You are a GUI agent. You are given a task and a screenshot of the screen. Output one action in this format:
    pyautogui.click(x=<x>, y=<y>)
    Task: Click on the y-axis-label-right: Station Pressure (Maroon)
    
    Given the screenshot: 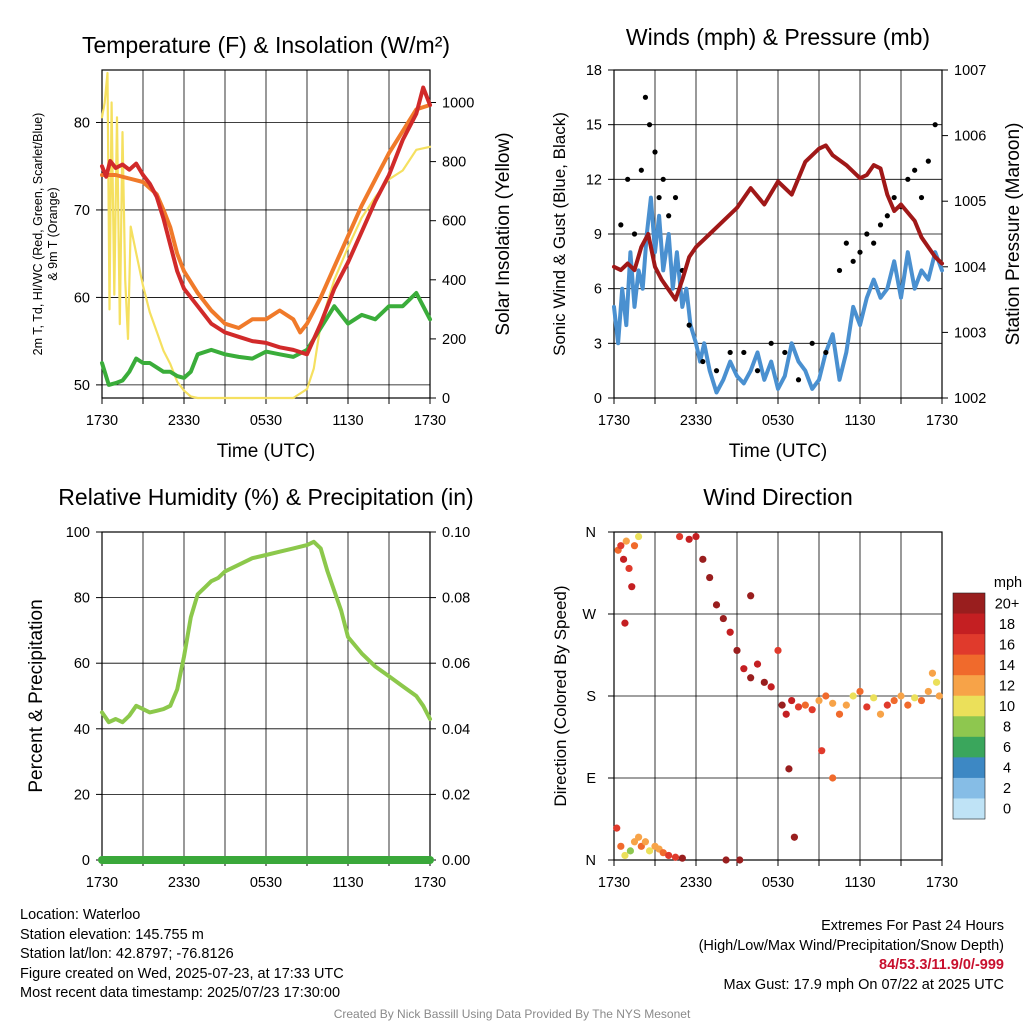 What is the action you would take?
    pyautogui.click(x=1013, y=234)
    